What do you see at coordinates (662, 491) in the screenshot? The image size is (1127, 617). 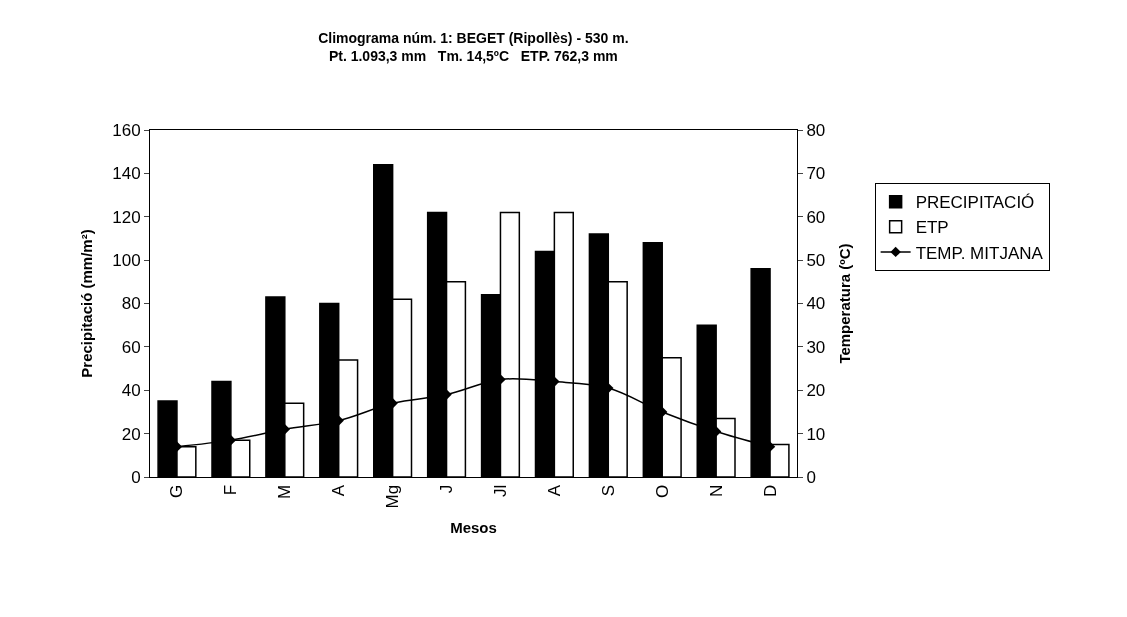 I see `x-tick-label: O` at bounding box center [662, 491].